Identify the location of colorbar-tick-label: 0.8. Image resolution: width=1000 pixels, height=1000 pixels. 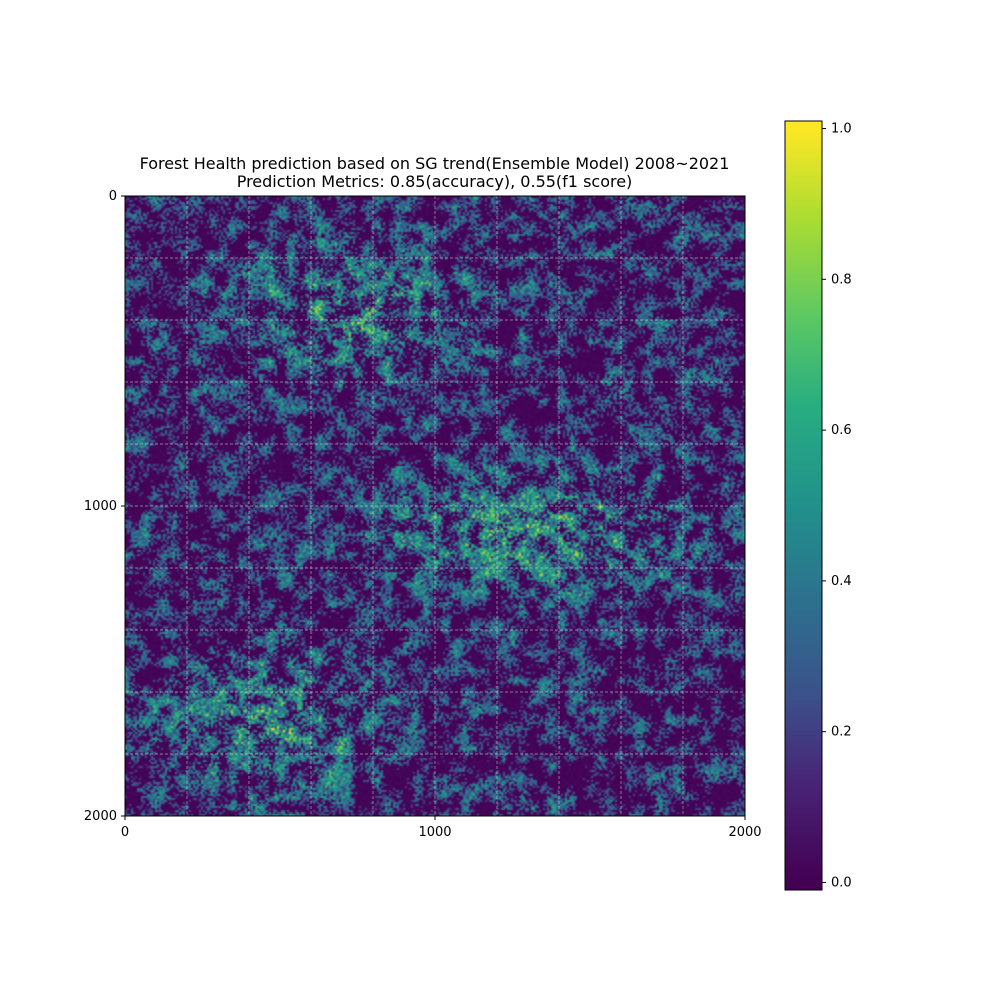
(841, 279).